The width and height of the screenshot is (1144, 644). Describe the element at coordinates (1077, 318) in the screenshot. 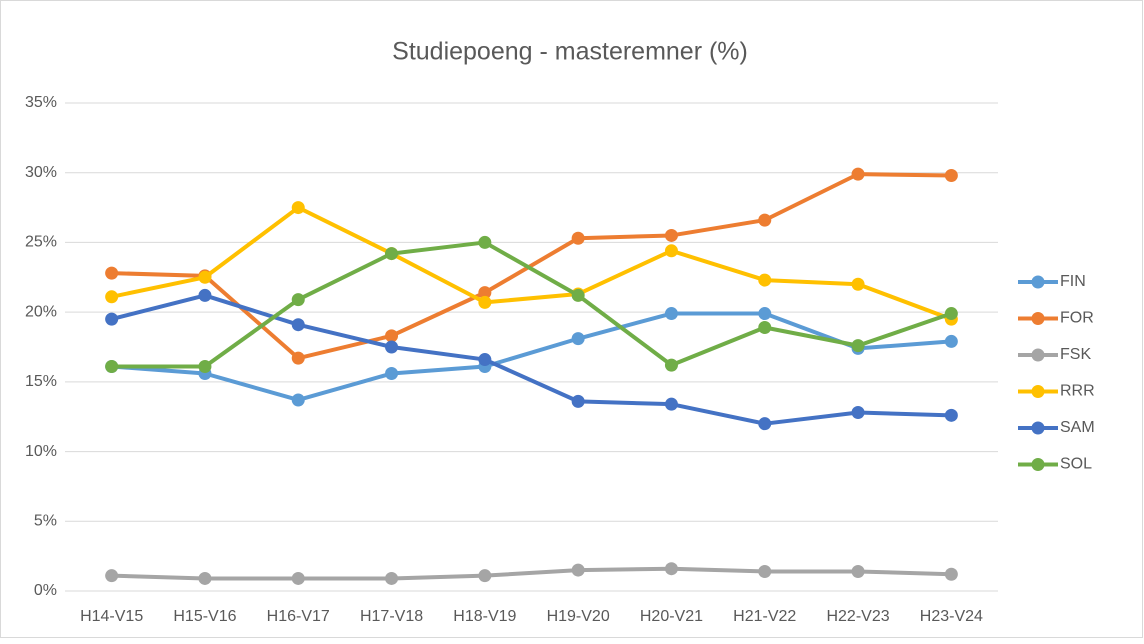

I see `legend-label: FOR` at that location.